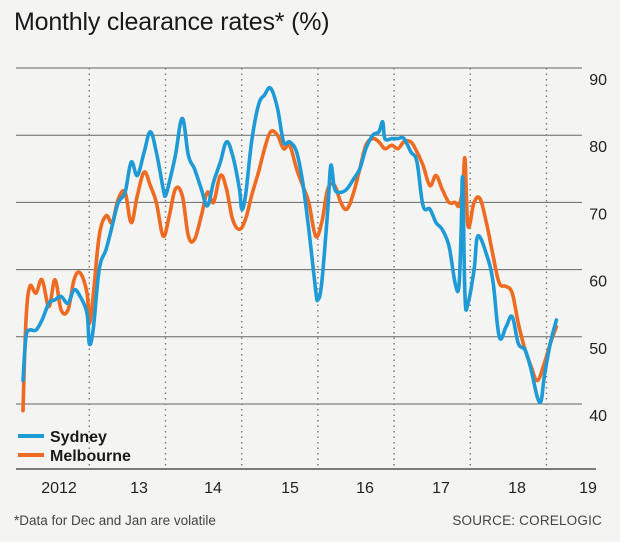 The width and height of the screenshot is (620, 542). What do you see at coordinates (598, 416) in the screenshot?
I see `y-tick-40: 40` at bounding box center [598, 416].